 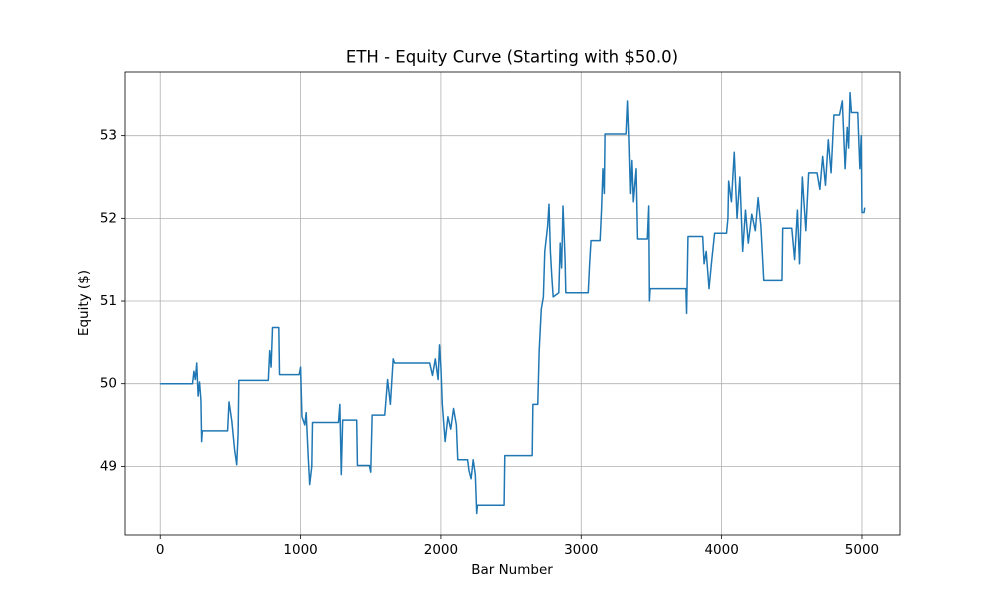 What do you see at coordinates (108, 384) in the screenshot?
I see `y-tick-label: 50` at bounding box center [108, 384].